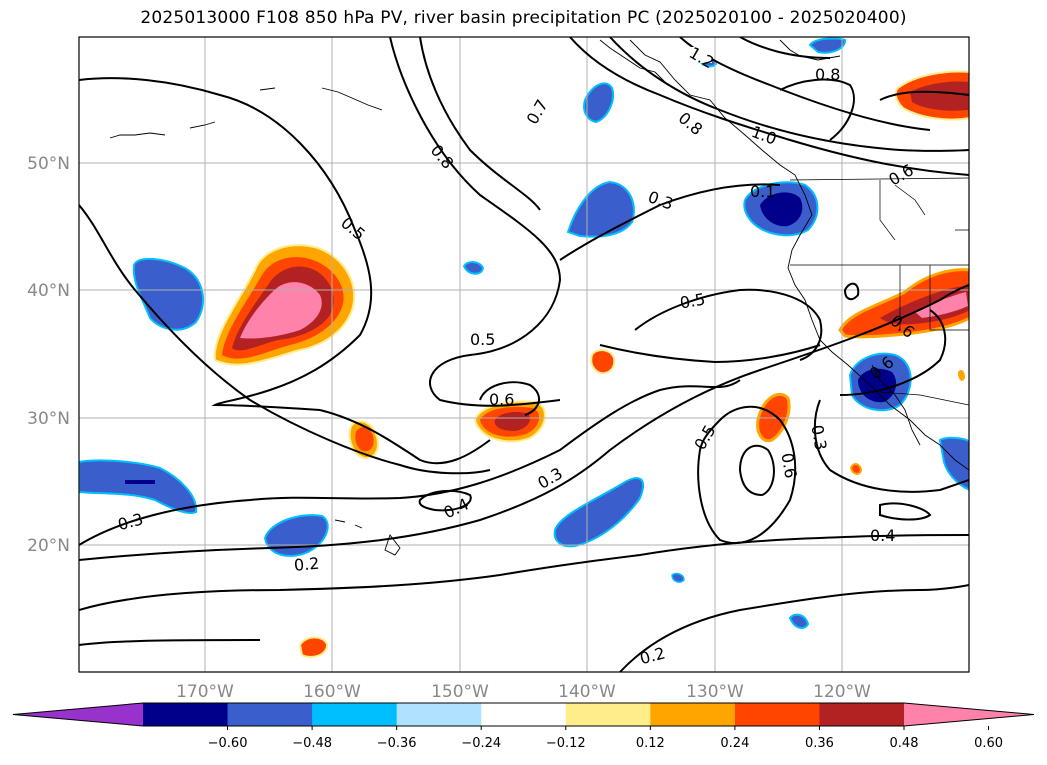 The width and height of the screenshot is (1047, 765). Describe the element at coordinates (48, 546) in the screenshot. I see `lat-label: 20°N` at that location.